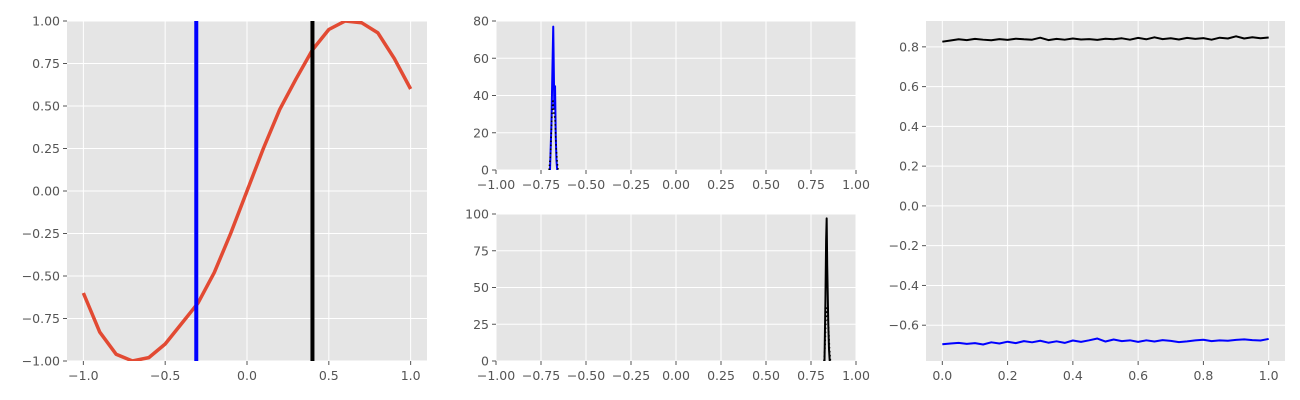 This screenshot has height=400, width=1300. Describe the element at coordinates (1138, 375) in the screenshot. I see `x-tick-label: 0.6` at that location.